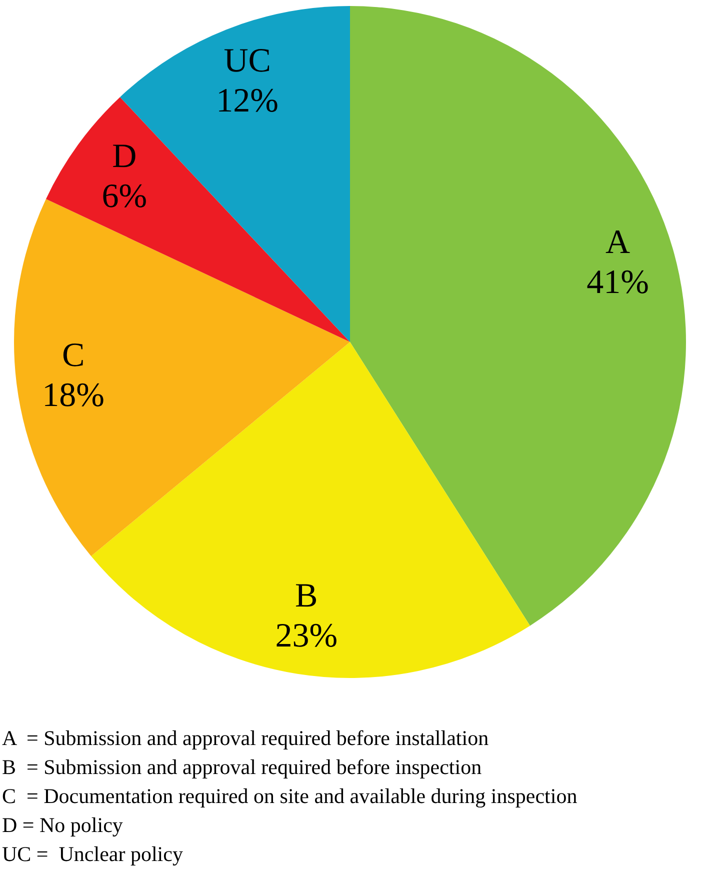 This screenshot has width=719, height=869. Describe the element at coordinates (247, 101) in the screenshot. I see `data-label: 12%` at that location.